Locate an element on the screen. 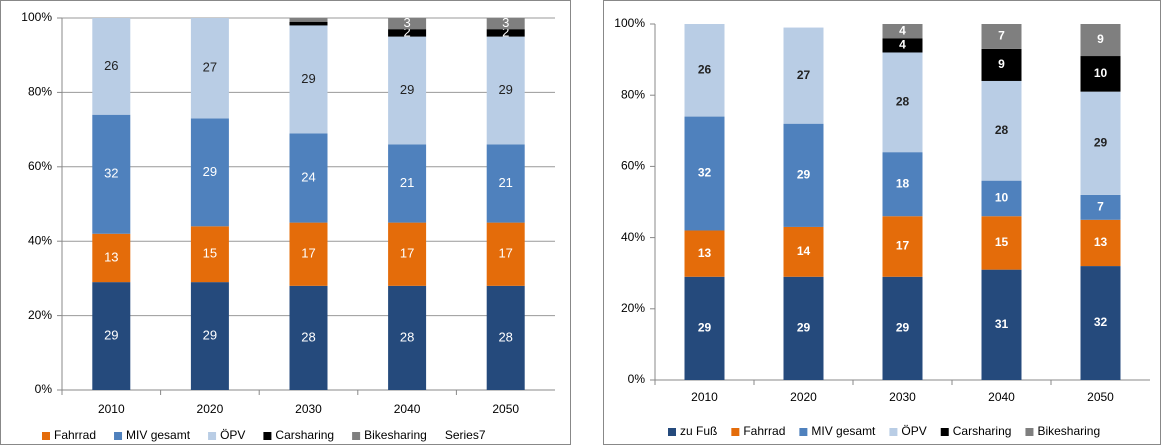 This screenshot has height=445, width=1162. data-label: 31 is located at coordinates (1002, 324).